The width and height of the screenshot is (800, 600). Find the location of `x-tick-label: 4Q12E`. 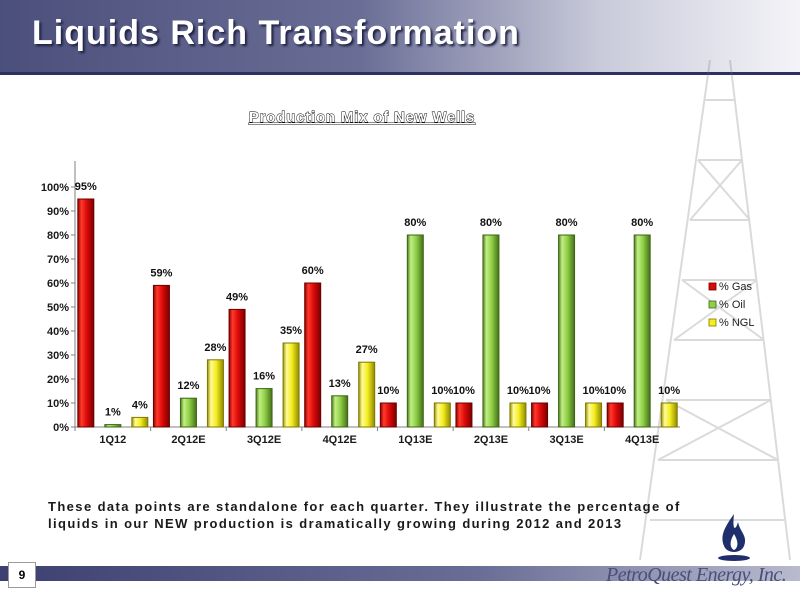

x-tick-label: 4Q12E is located at coordinates (340, 440).